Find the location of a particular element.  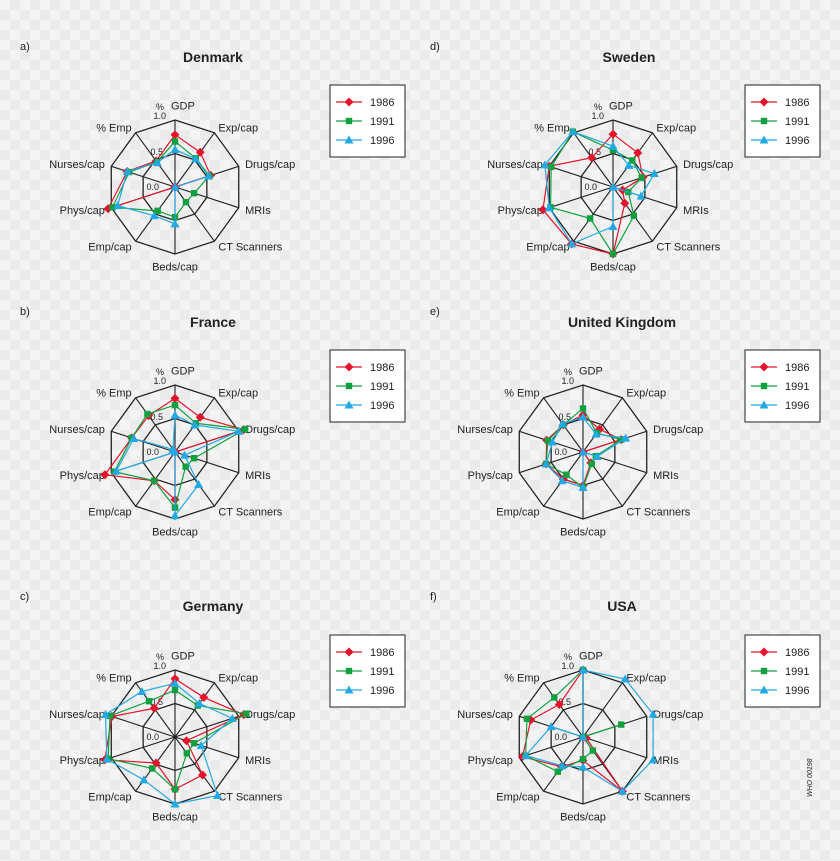

tick-label: 0.5 is located at coordinates (156, 702).